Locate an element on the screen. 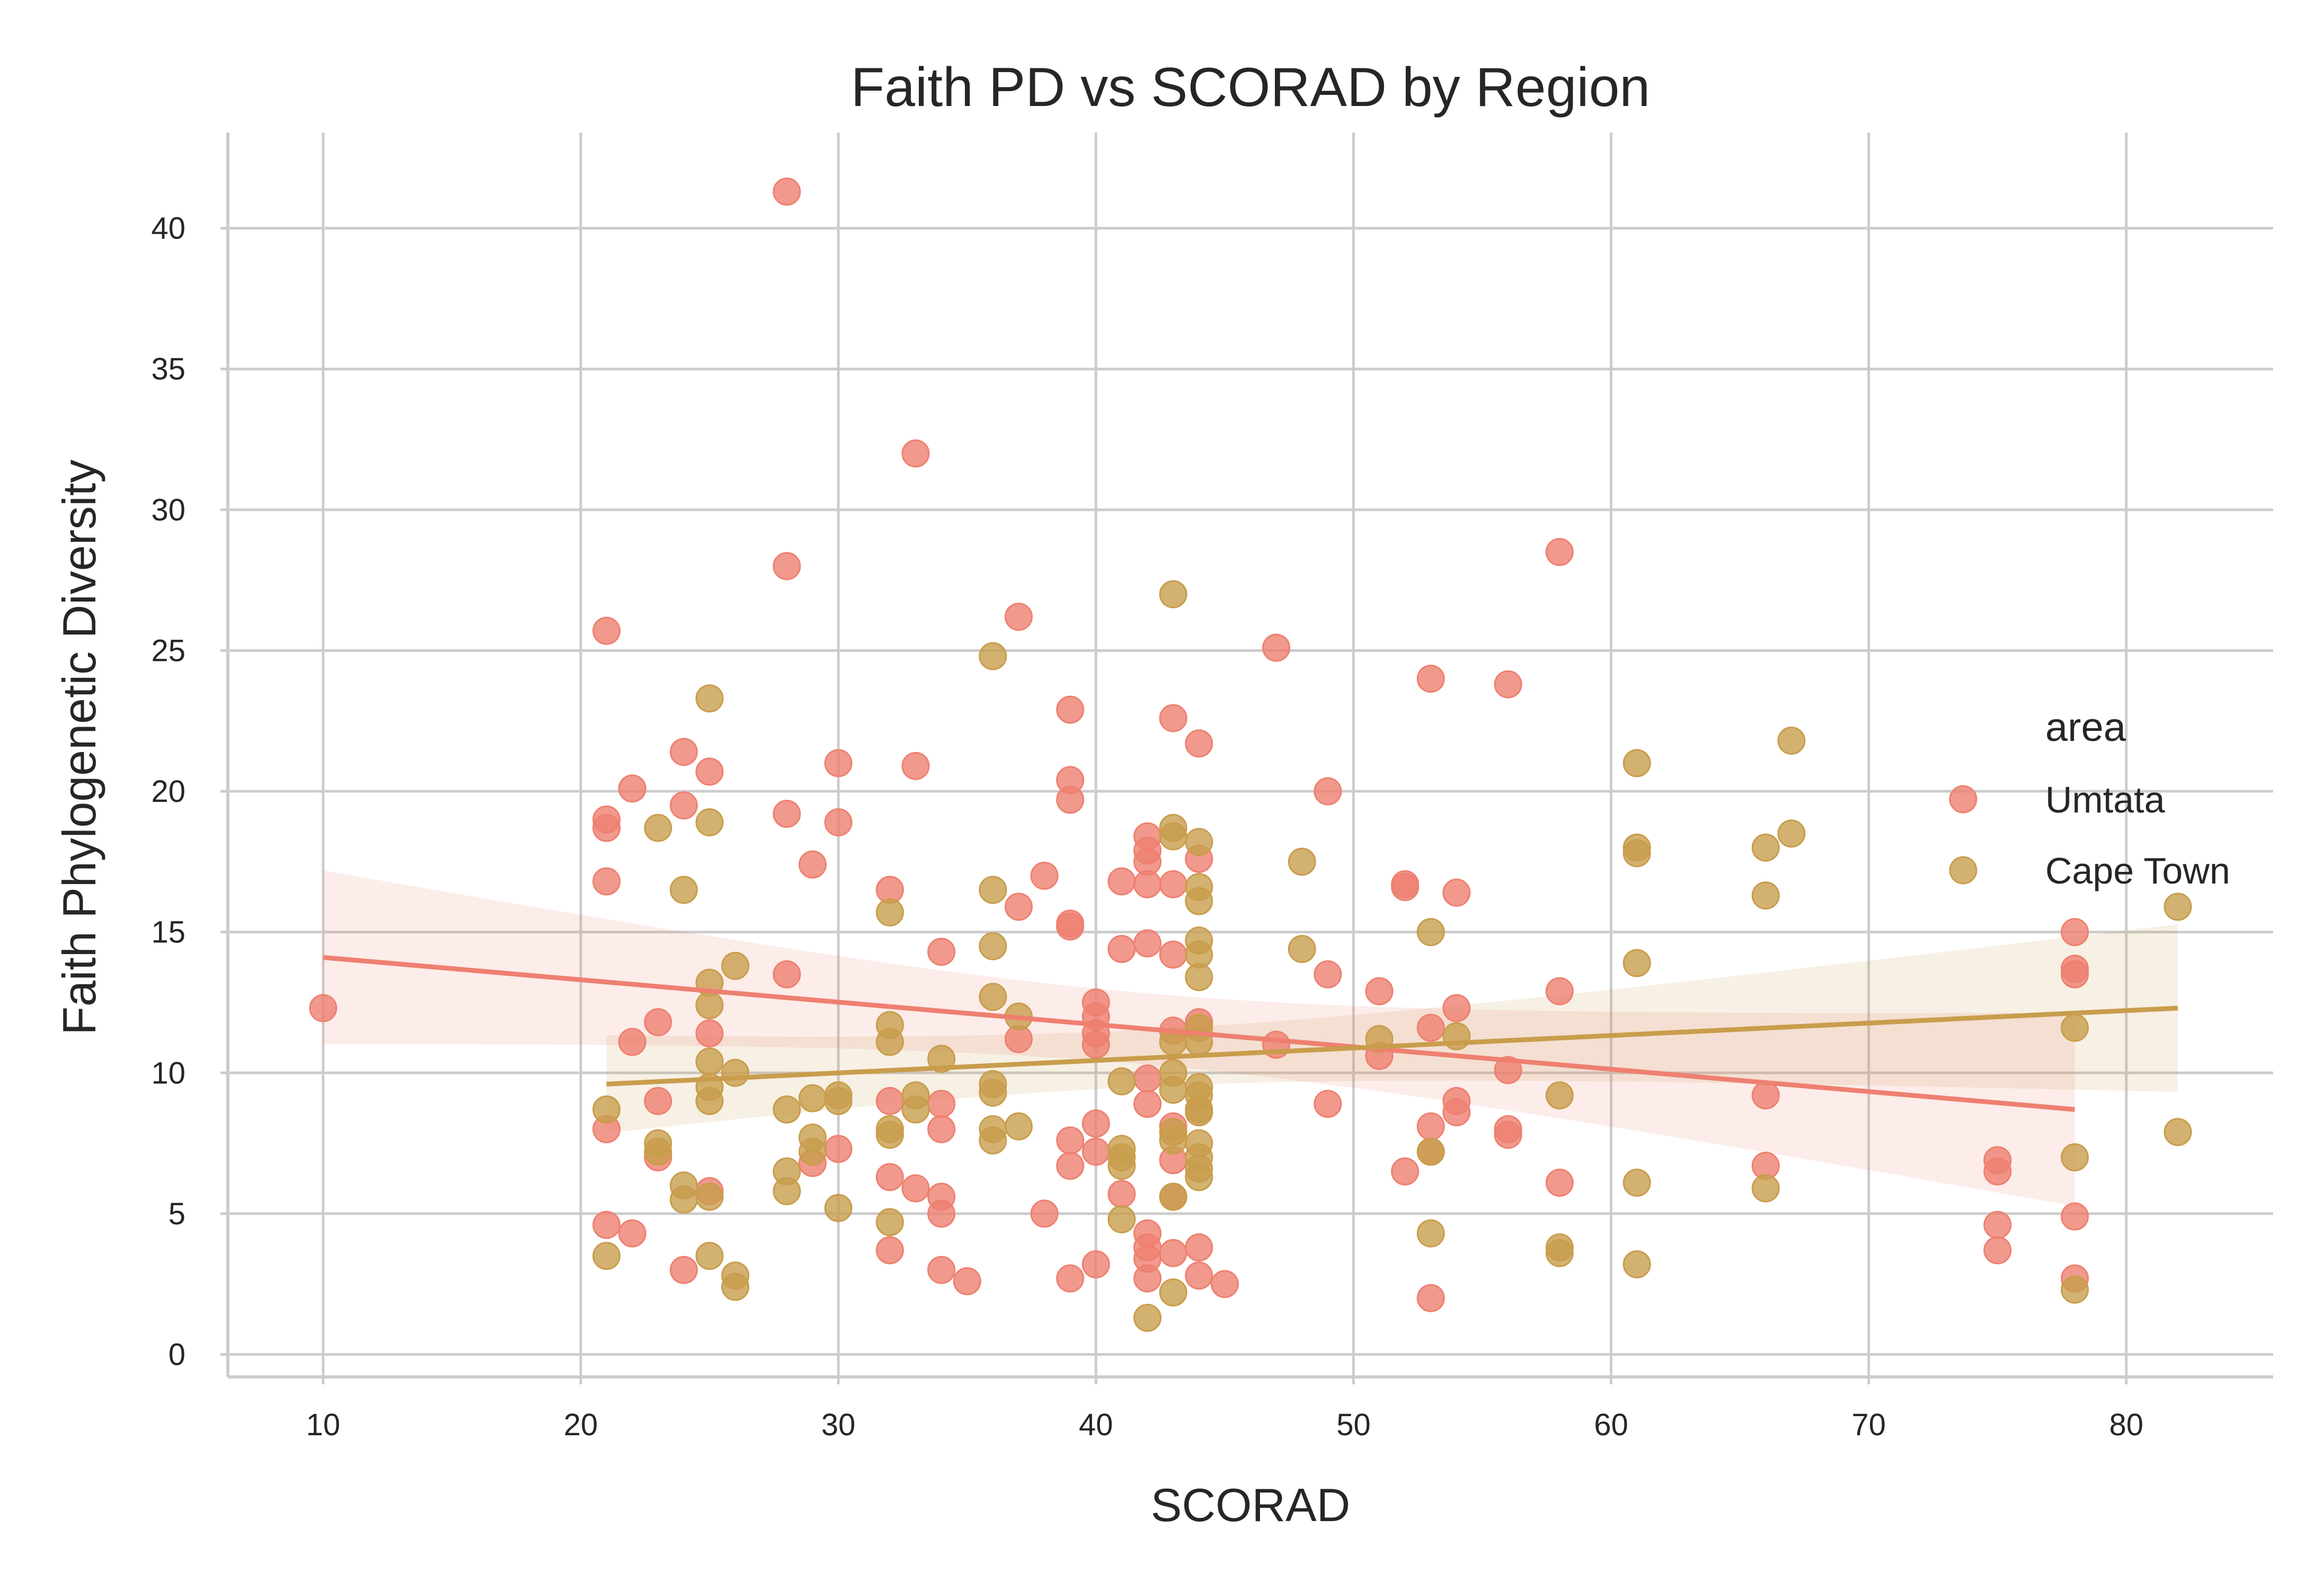  legend: area Umtata Cape Town is located at coordinates (2089, 798).